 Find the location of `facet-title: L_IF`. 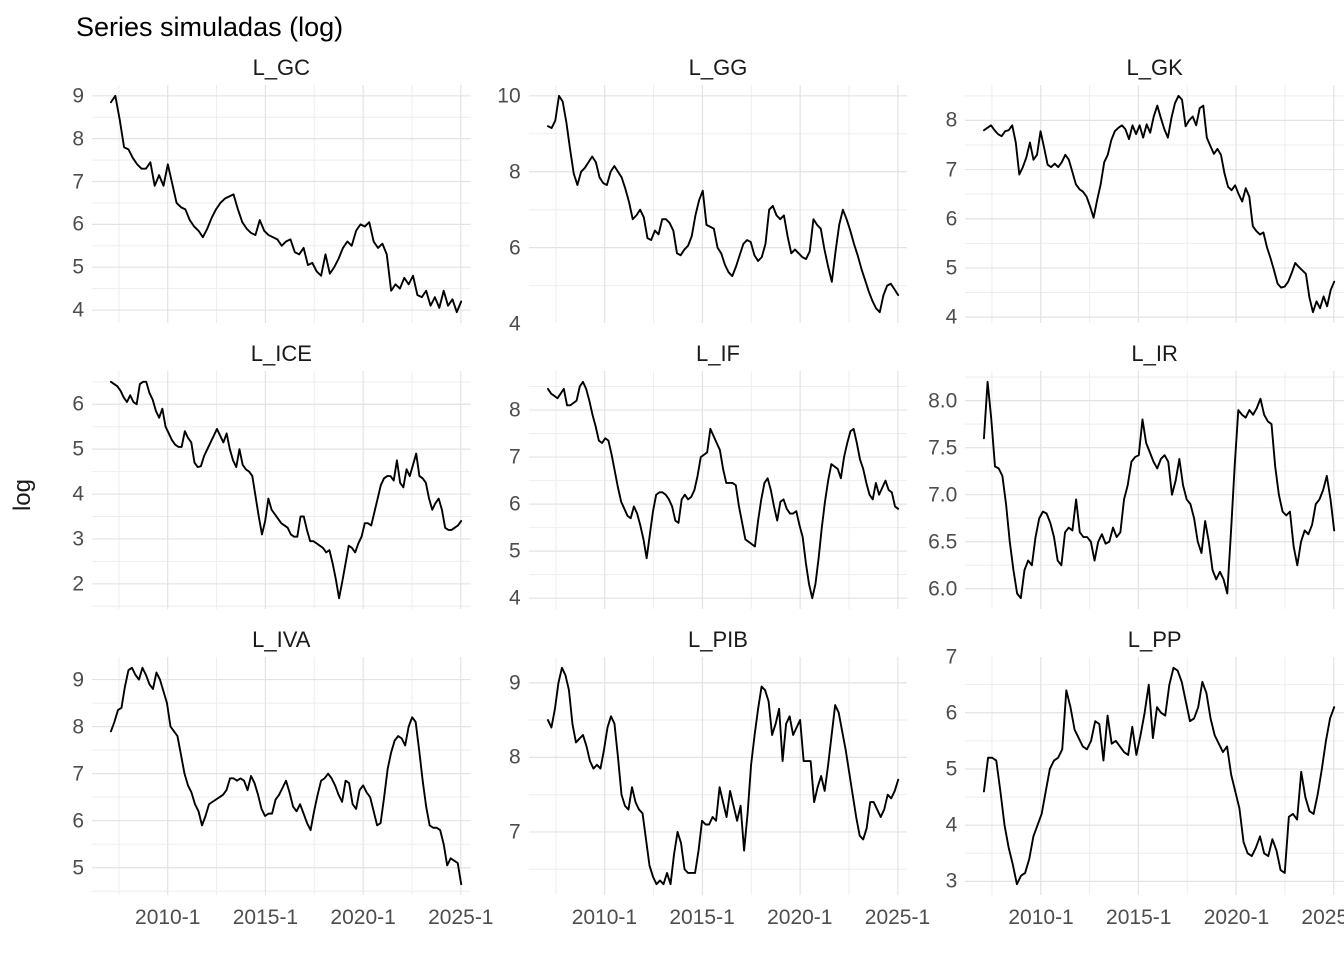

facet-title: L_IF is located at coordinates (717, 353).